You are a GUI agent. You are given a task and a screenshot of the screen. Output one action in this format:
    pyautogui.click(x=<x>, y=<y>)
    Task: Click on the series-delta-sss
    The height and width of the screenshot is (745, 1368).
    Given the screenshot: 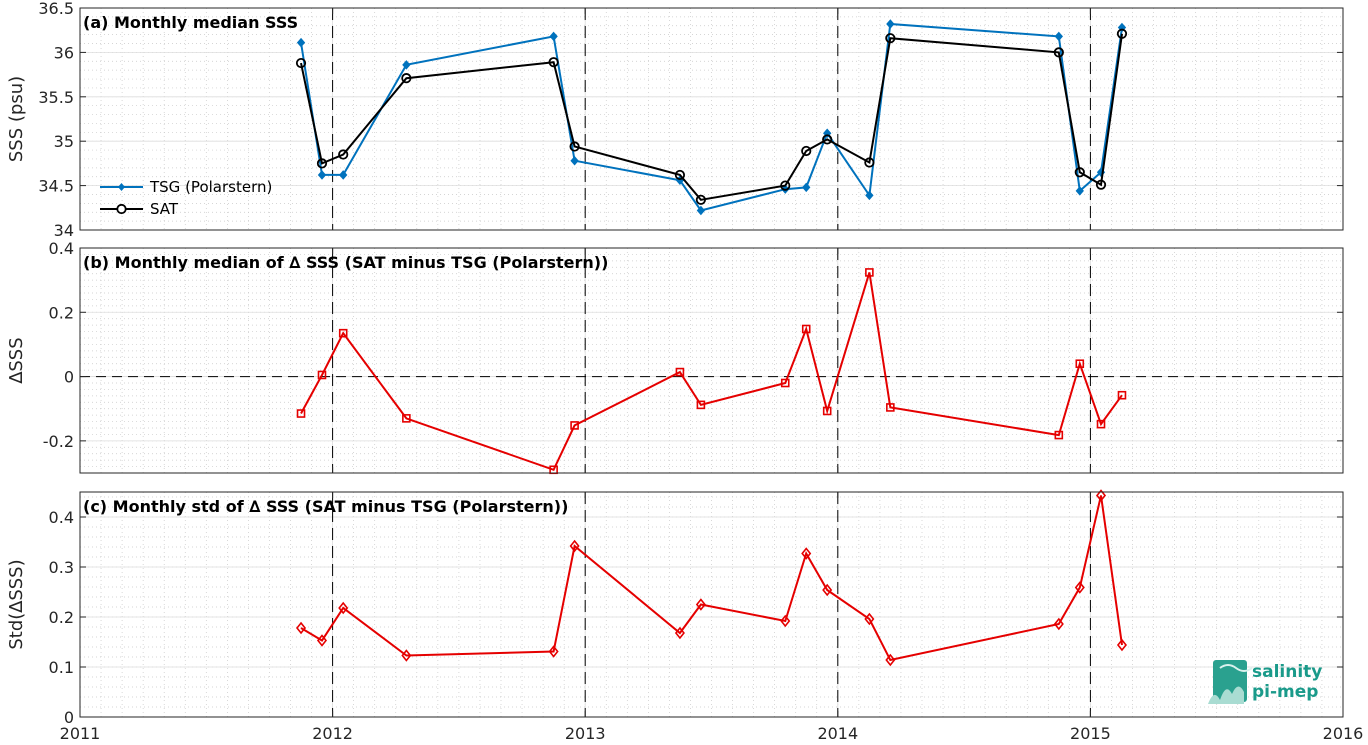 What is the action you would take?
    pyautogui.click(x=711, y=578)
    